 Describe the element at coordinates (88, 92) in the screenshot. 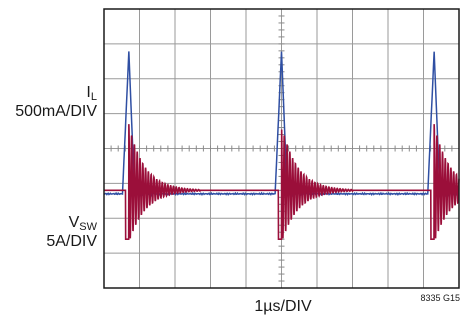

I see `il-label-main: I` at that location.